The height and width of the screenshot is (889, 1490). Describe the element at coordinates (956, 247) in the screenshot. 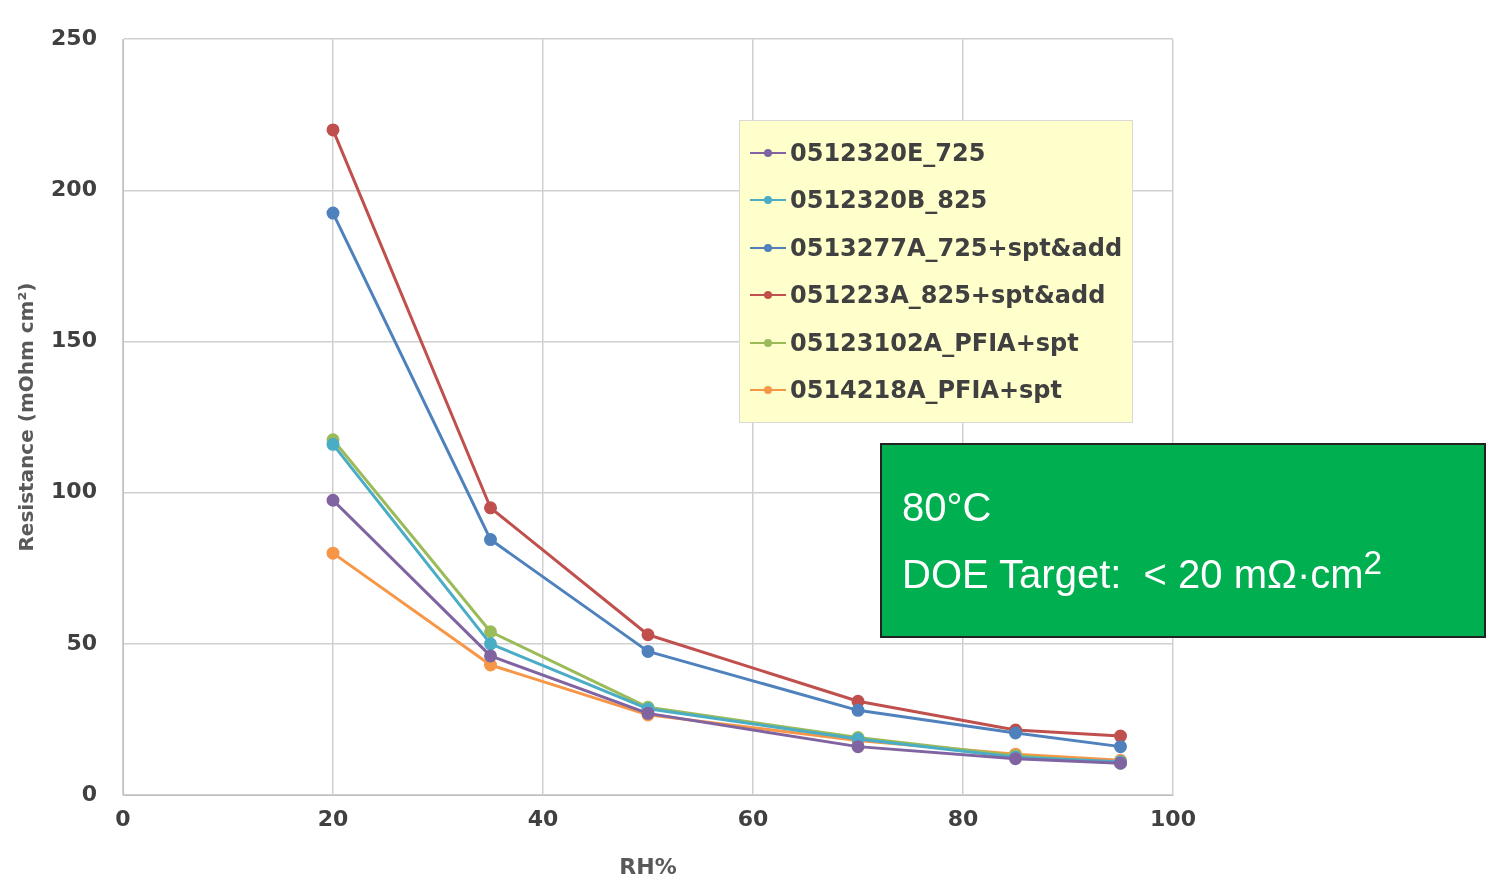

I see `legend-label: 0513277A_725+spt&add` at that location.